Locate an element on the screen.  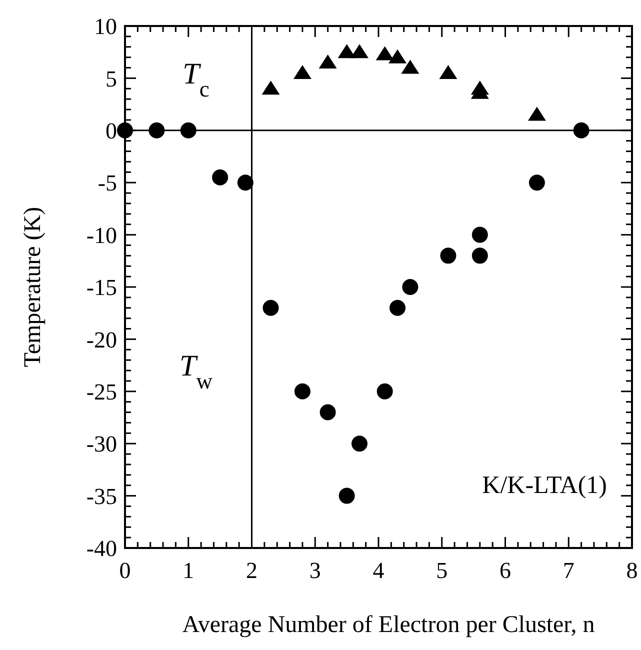
y-tick-label: -20 is located at coordinates (101, 339).